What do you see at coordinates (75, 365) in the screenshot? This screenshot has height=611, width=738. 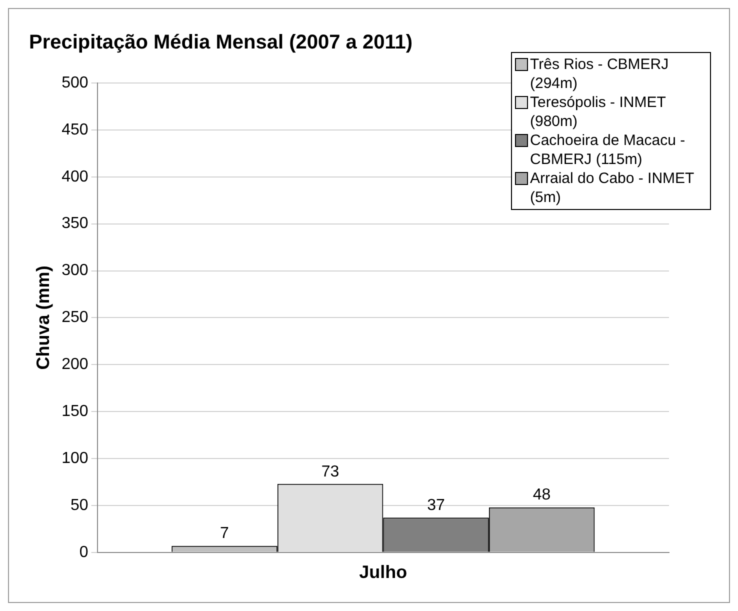 I see `y-tick-label: 200` at bounding box center [75, 365].